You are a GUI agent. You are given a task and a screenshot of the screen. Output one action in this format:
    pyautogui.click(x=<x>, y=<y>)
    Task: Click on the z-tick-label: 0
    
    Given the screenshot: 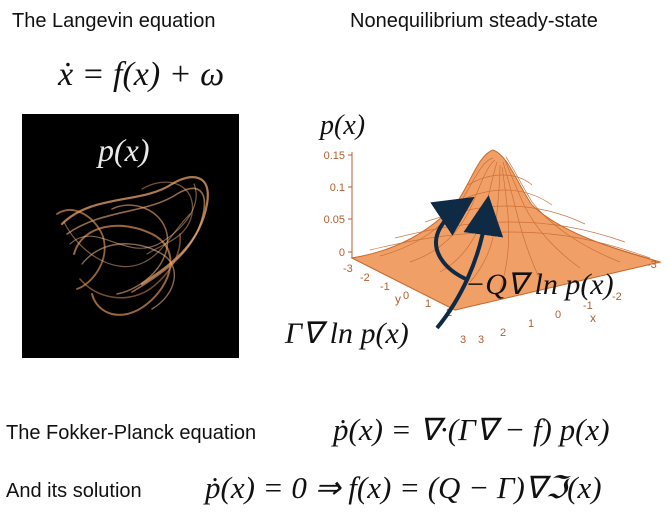 What is the action you would take?
    pyautogui.click(x=342, y=253)
    